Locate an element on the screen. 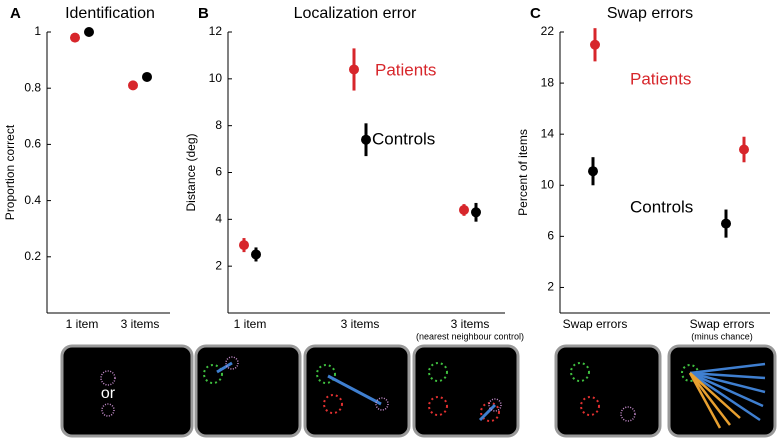 Image resolution: width=780 pixels, height=440 pixels. y-tick-label: 22 is located at coordinates (548, 31).